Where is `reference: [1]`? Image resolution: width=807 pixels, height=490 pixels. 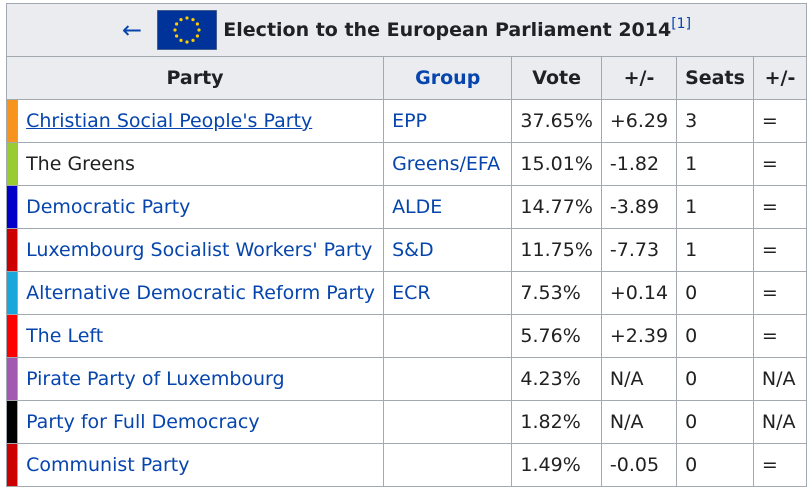 reference: [1] is located at coordinates (681, 24).